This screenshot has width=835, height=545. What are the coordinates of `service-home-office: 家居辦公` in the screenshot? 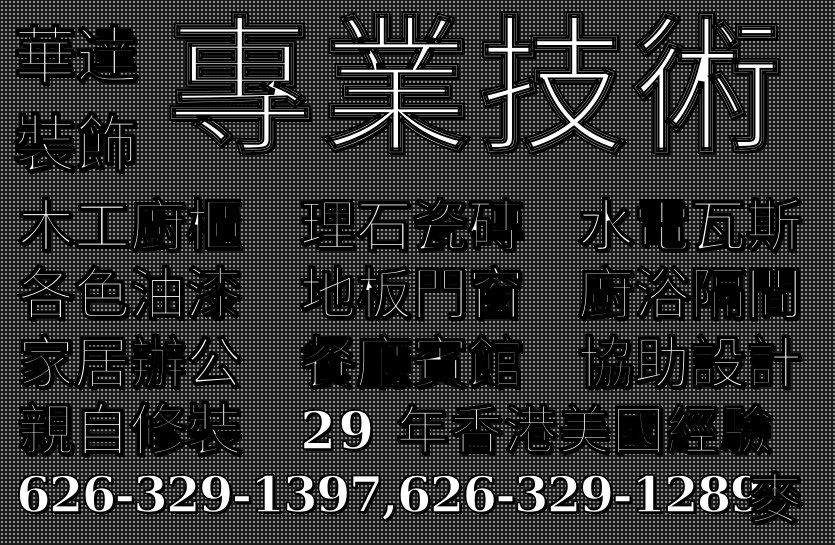 It's located at (130, 364).